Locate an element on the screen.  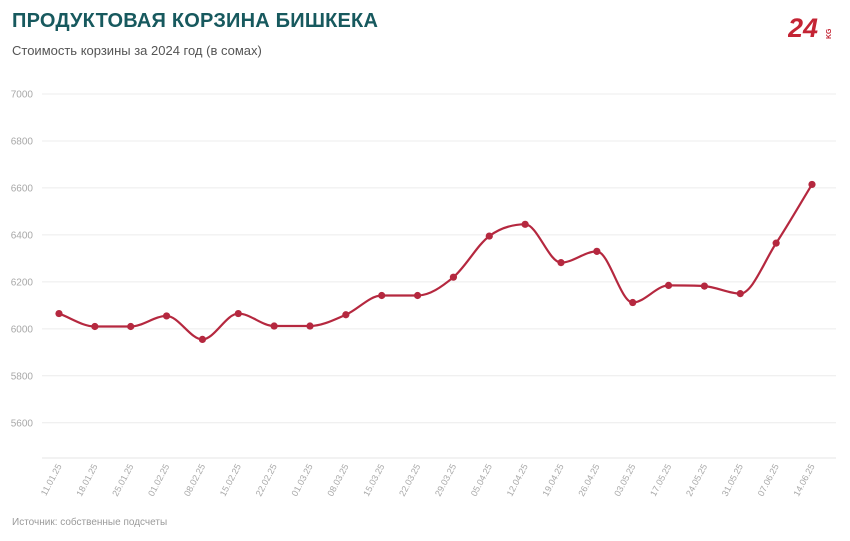
x-tick-label: 07.06.25 is located at coordinates (768, 480).